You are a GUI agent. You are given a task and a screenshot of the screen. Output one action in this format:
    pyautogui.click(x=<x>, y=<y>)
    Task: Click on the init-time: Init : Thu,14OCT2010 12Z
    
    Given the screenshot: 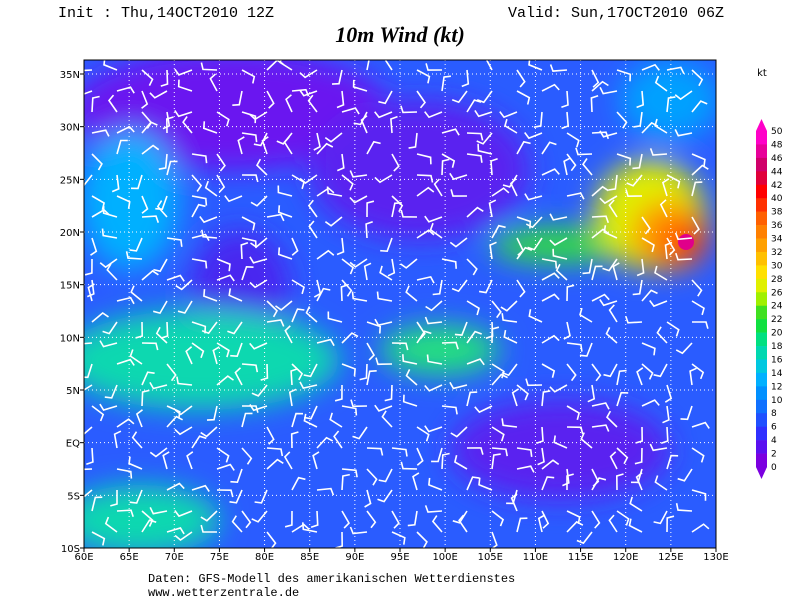 What is the action you would take?
    pyautogui.click(x=166, y=13)
    